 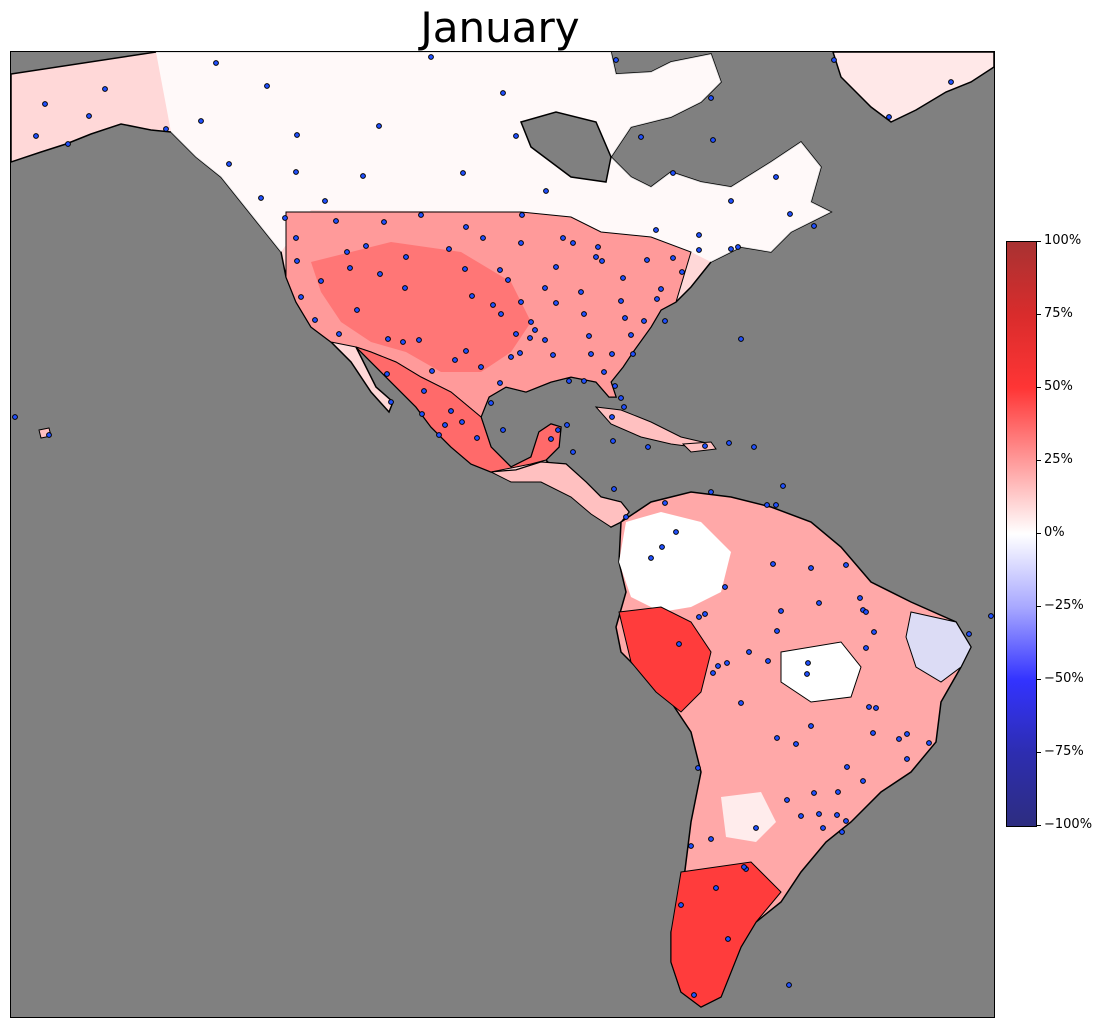 I want to click on colorbar-tick-label: −100%, so click(x=1068, y=824).